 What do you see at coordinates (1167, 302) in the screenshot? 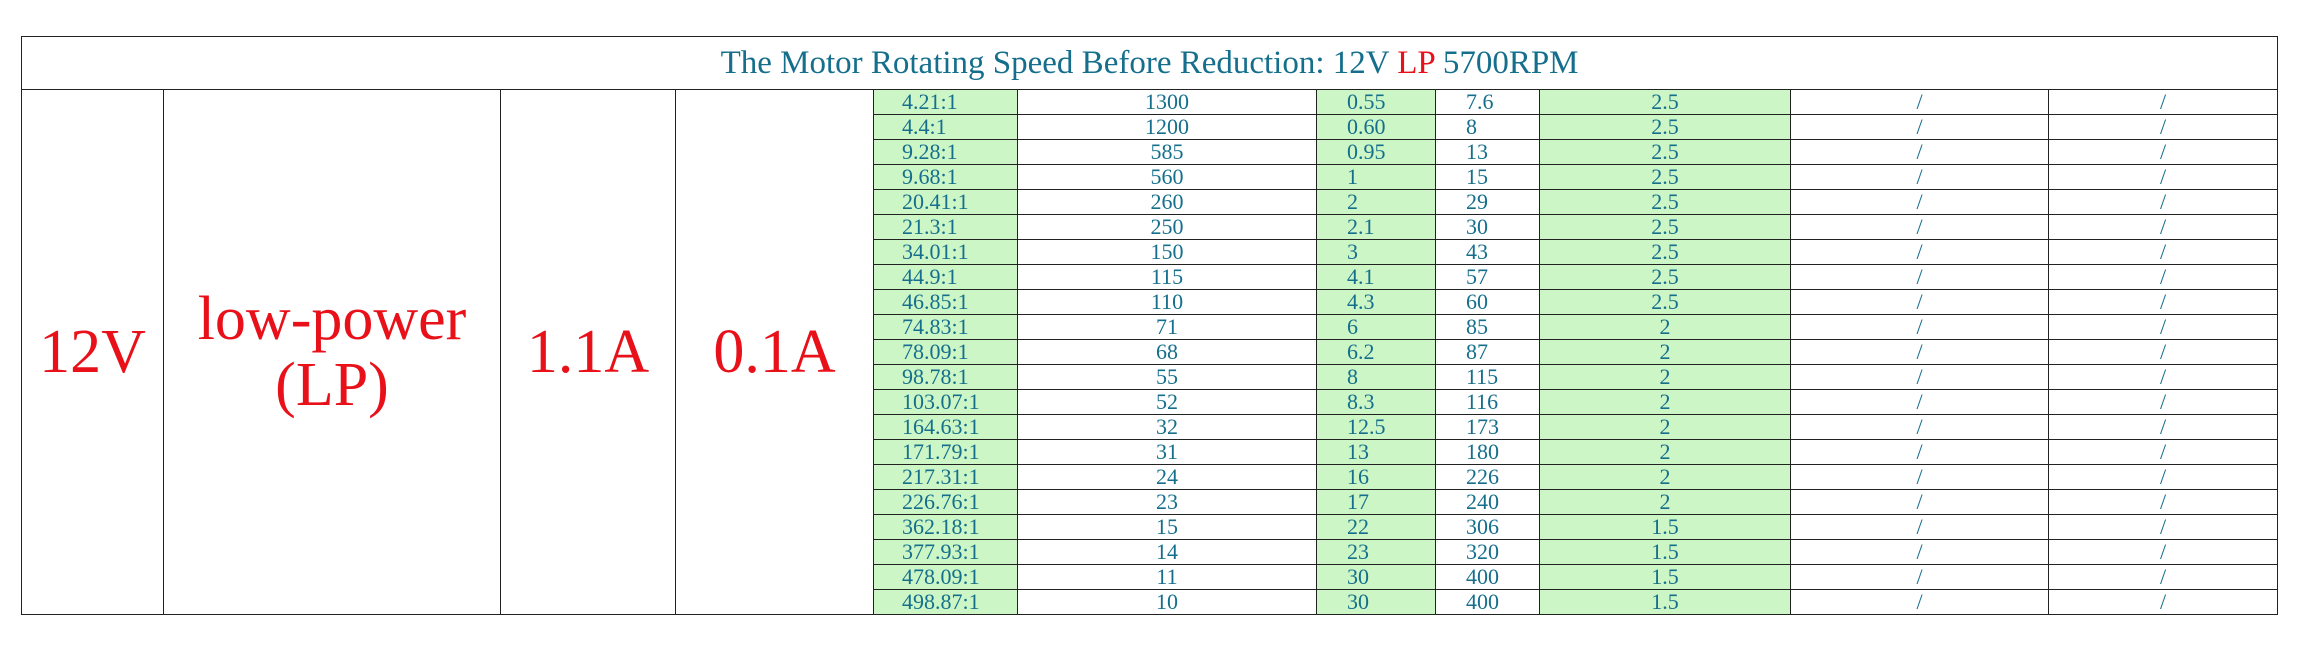
I see `data-cell: 110` at bounding box center [1167, 302].